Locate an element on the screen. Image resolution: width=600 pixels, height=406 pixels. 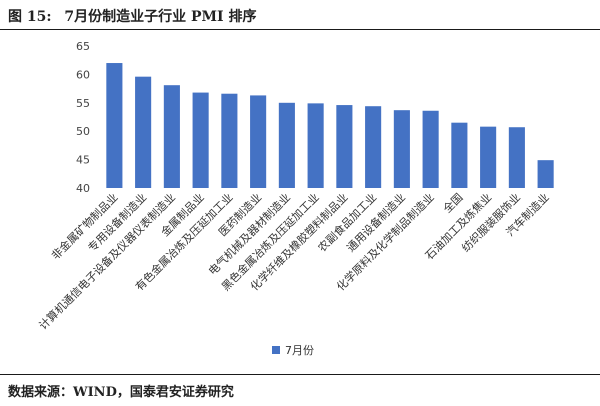
x-category-label: 全国 is located at coordinates (452, 202).